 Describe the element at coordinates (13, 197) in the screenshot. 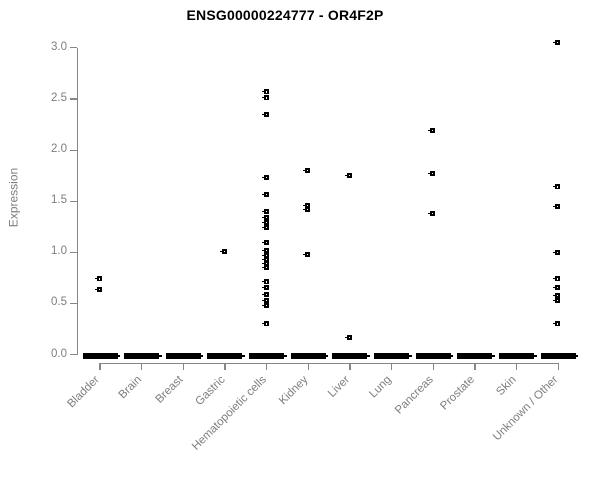

I see `y-axis-title: Expression` at that location.